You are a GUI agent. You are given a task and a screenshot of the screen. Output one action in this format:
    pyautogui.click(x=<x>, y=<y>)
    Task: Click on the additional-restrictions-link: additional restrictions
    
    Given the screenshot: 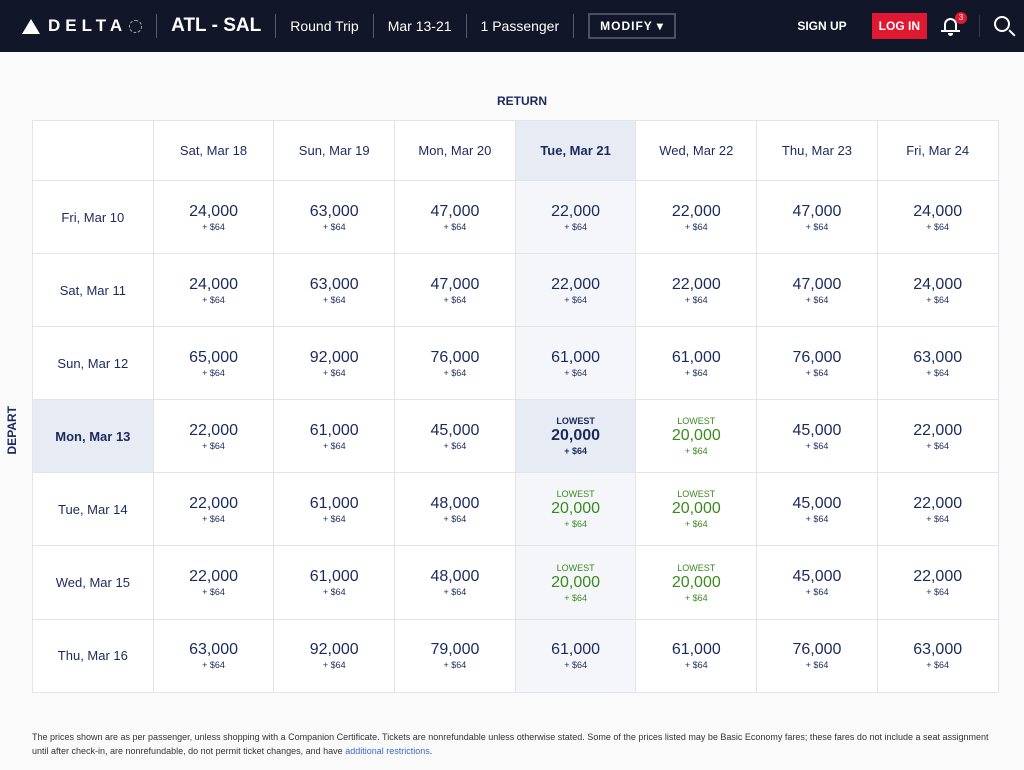 What is the action you would take?
    pyautogui.click(x=387, y=751)
    